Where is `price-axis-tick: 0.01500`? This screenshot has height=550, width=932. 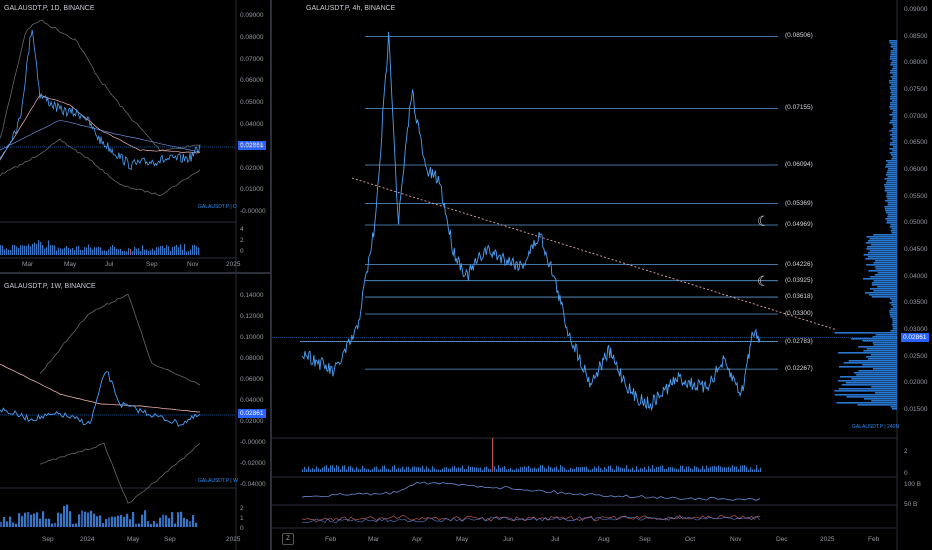 price-axis-tick: 0.01500 is located at coordinates (916, 409).